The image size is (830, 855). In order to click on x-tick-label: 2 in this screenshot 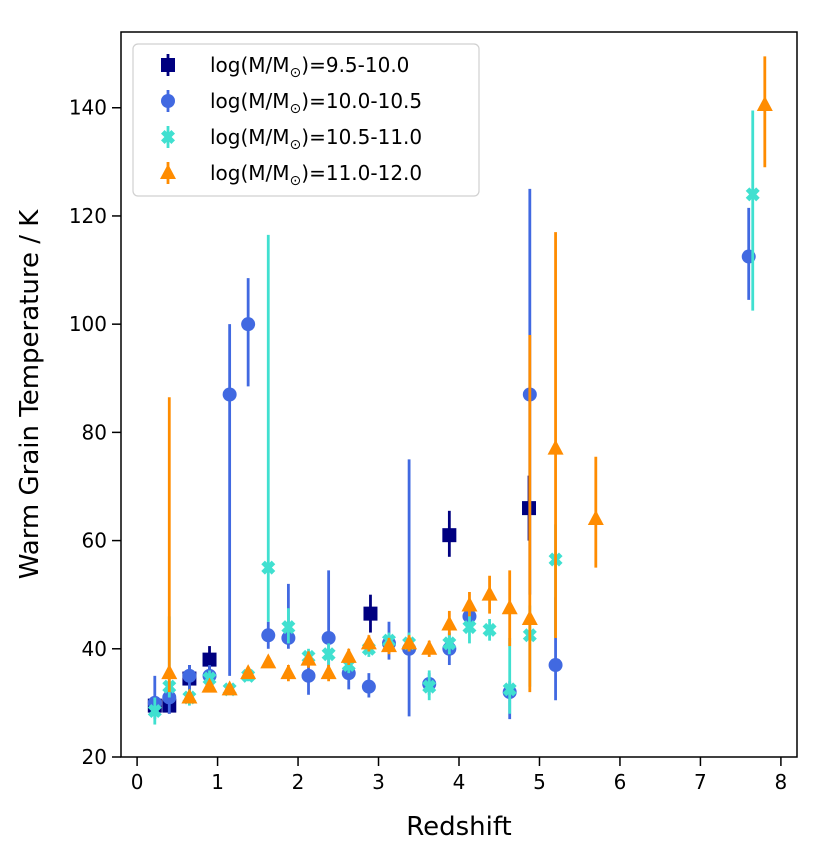, I will do `click(298, 782)`.